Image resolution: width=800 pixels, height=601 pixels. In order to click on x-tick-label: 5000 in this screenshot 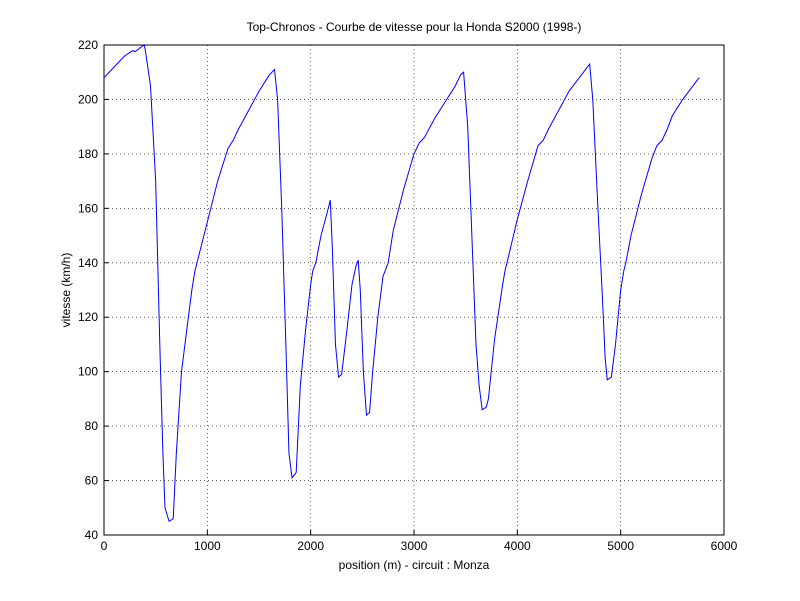, I will do `click(620, 546)`.